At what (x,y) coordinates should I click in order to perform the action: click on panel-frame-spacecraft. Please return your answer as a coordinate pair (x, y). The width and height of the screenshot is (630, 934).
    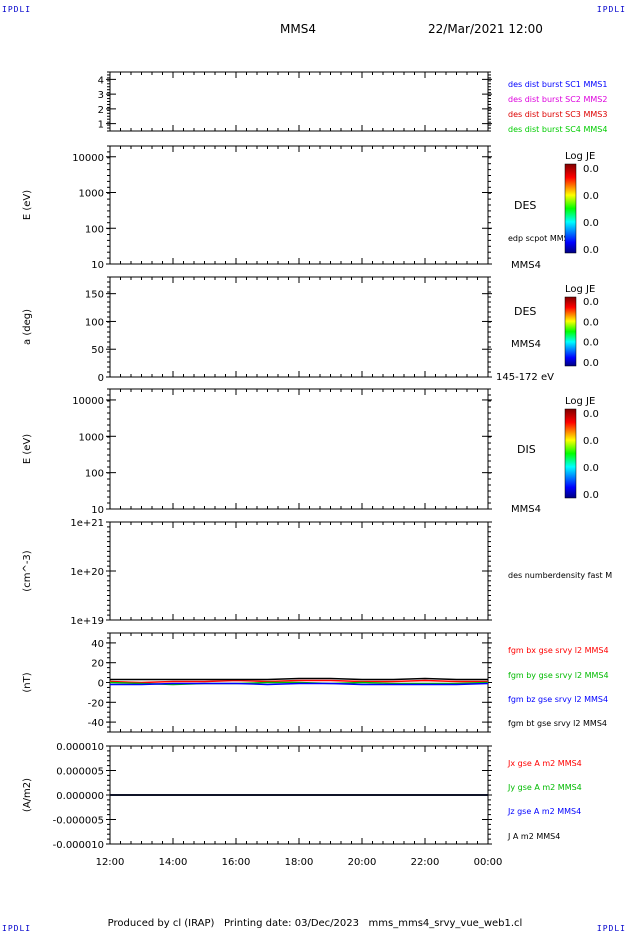
    Looking at the image, I should click on (299, 101).